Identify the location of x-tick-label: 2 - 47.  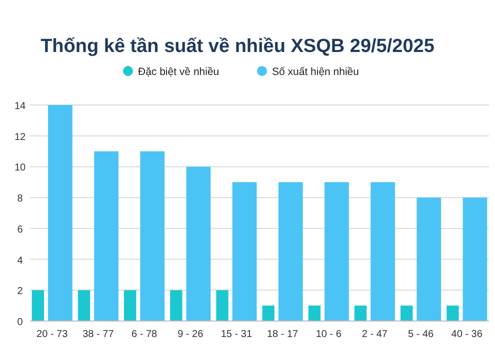
(375, 334).